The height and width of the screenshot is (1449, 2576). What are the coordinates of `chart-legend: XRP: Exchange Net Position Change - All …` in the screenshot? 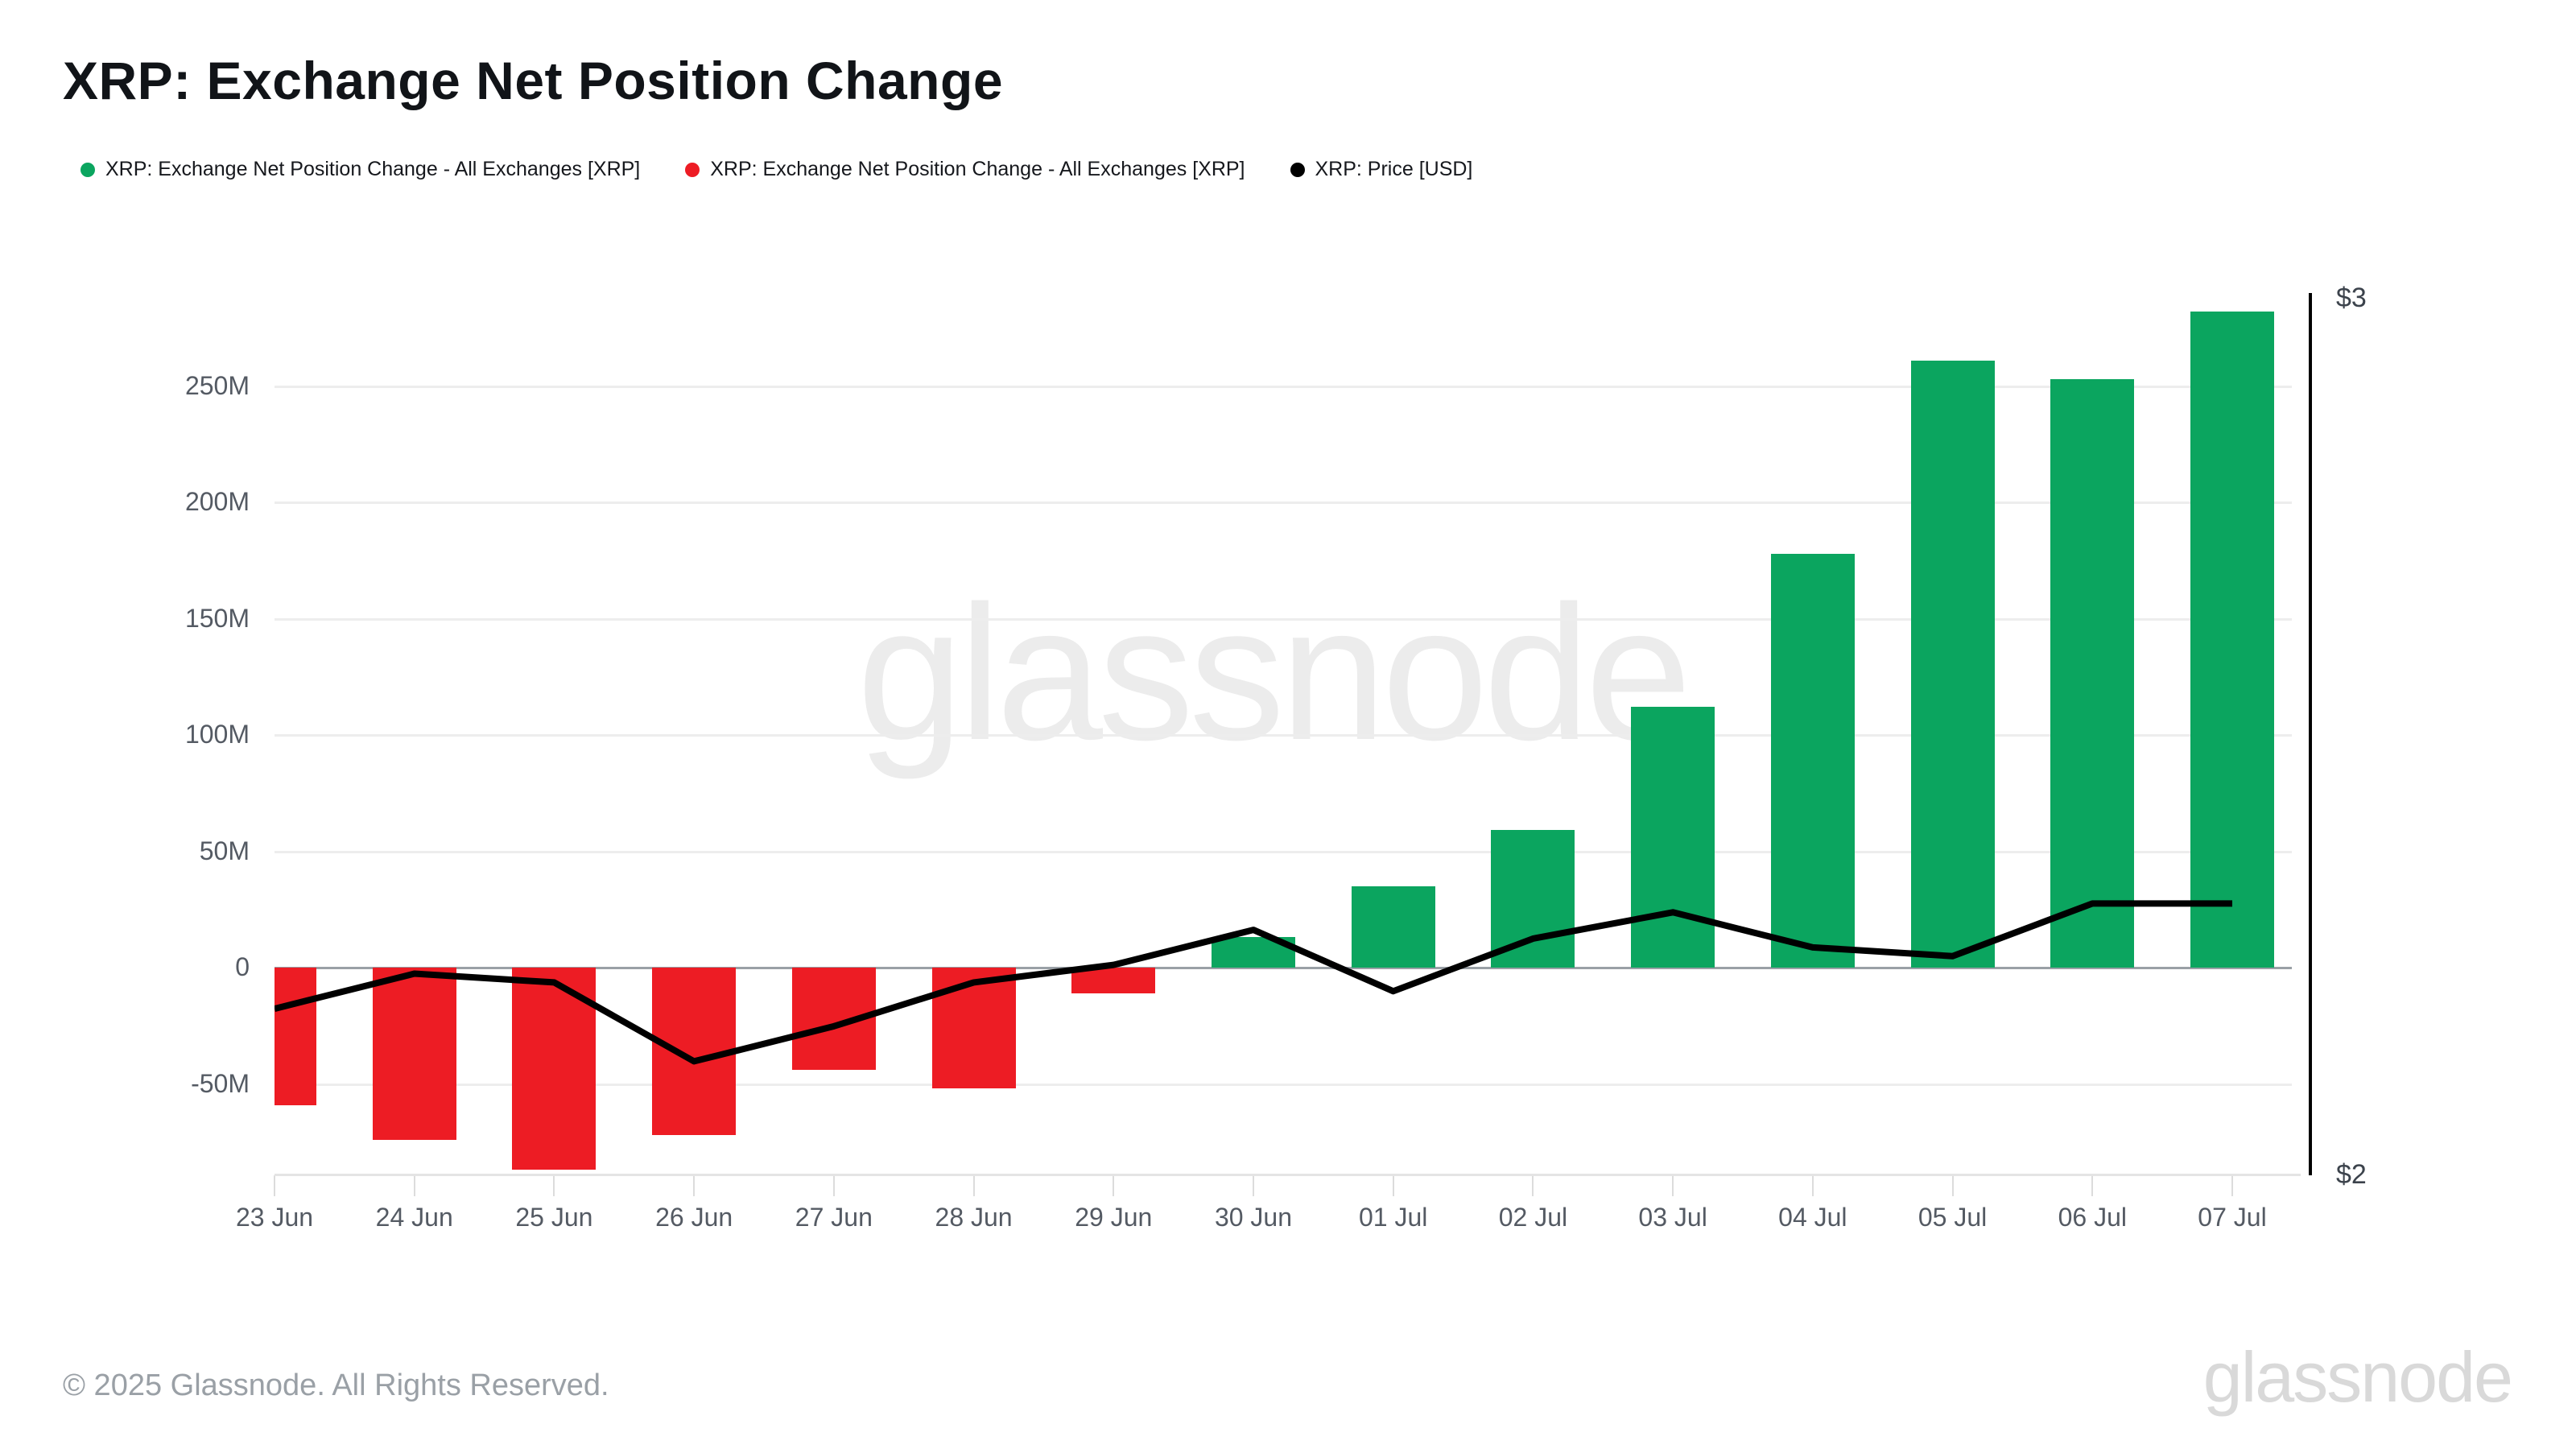 It's located at (776, 169).